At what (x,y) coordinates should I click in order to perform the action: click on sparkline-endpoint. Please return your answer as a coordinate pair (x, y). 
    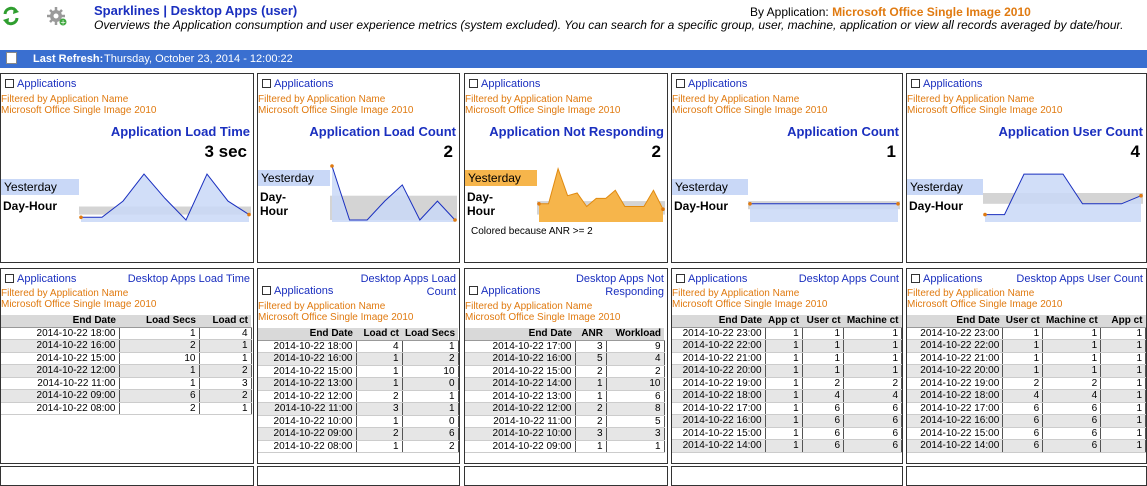
    Looking at the image, I should click on (750, 204).